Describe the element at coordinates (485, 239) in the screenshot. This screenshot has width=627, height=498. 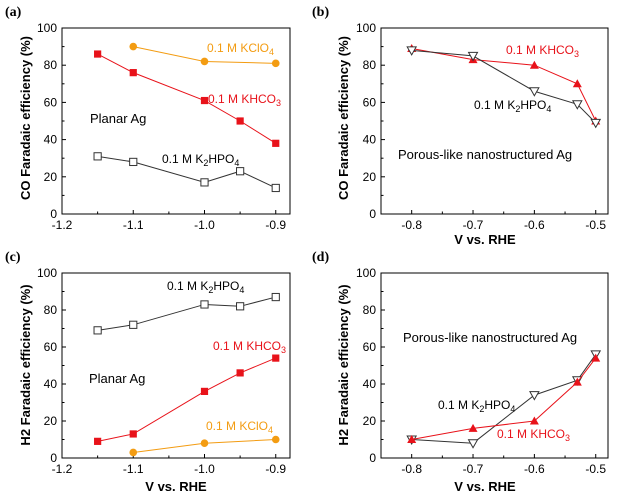
I see `x-axis-label-b: V vs. RHE` at that location.